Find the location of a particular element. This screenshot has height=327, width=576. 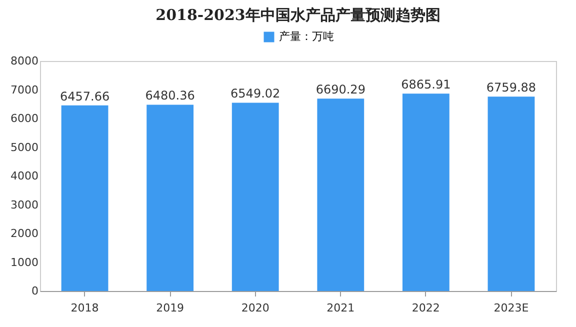

x-tick-label: 2021 is located at coordinates (340, 308).